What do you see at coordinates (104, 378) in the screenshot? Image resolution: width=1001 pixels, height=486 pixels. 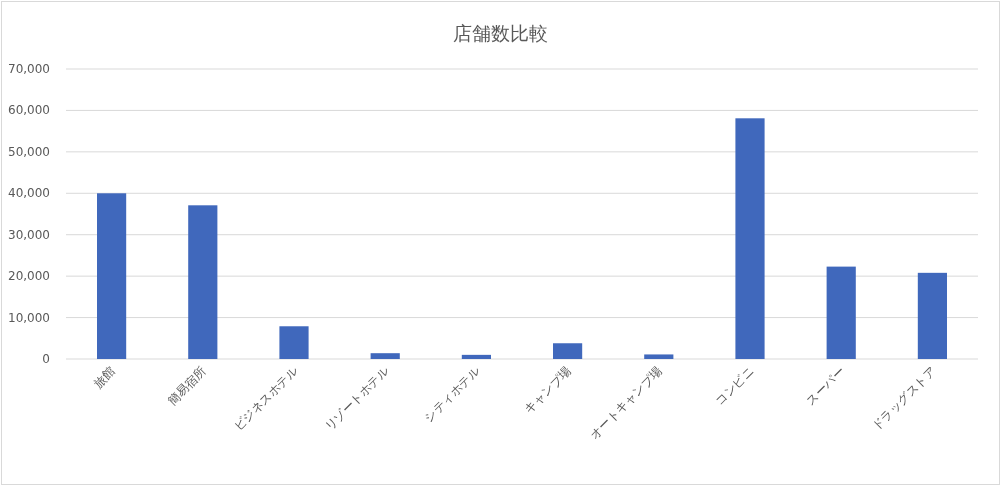 I see `x-tick-label: 旅館` at bounding box center [104, 378].